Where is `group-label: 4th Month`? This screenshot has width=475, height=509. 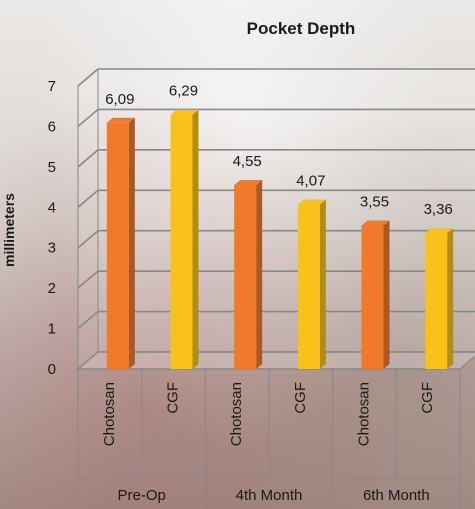 group-label: 4th Month is located at coordinates (269, 495).